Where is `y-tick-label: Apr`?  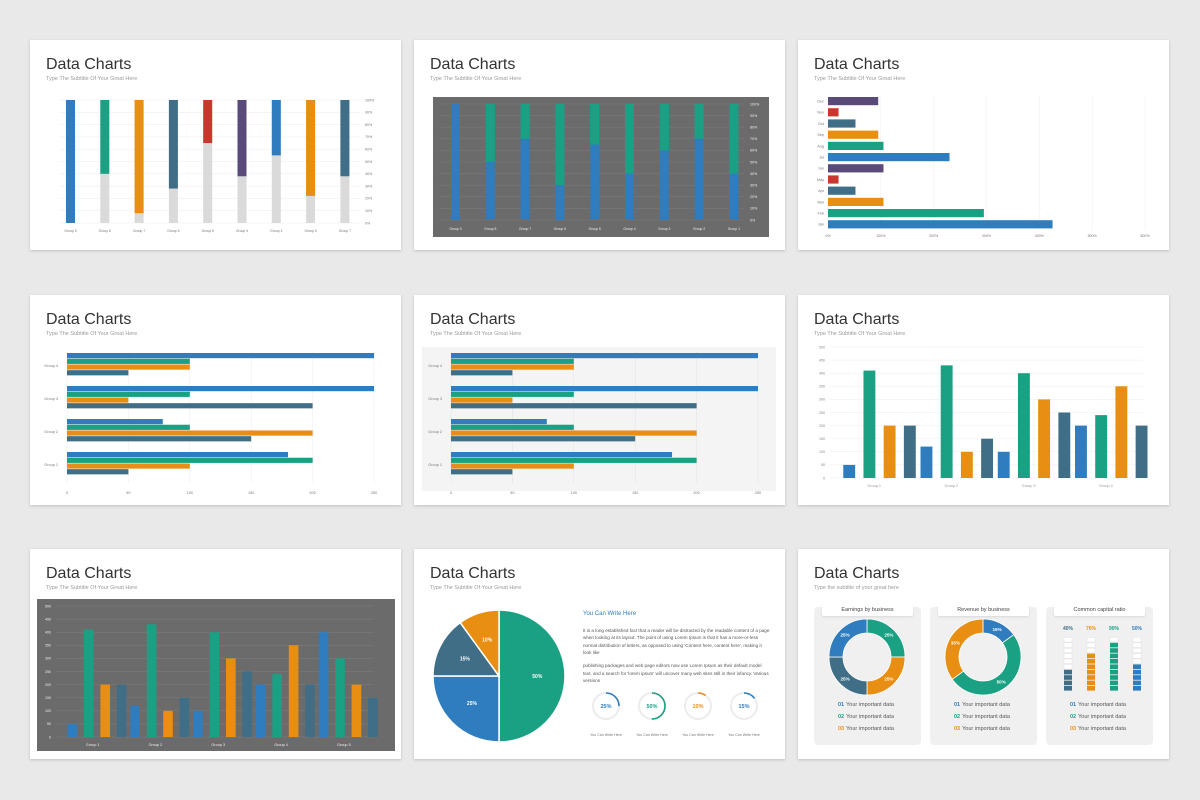
y-tick-label: Apr is located at coordinates (821, 191).